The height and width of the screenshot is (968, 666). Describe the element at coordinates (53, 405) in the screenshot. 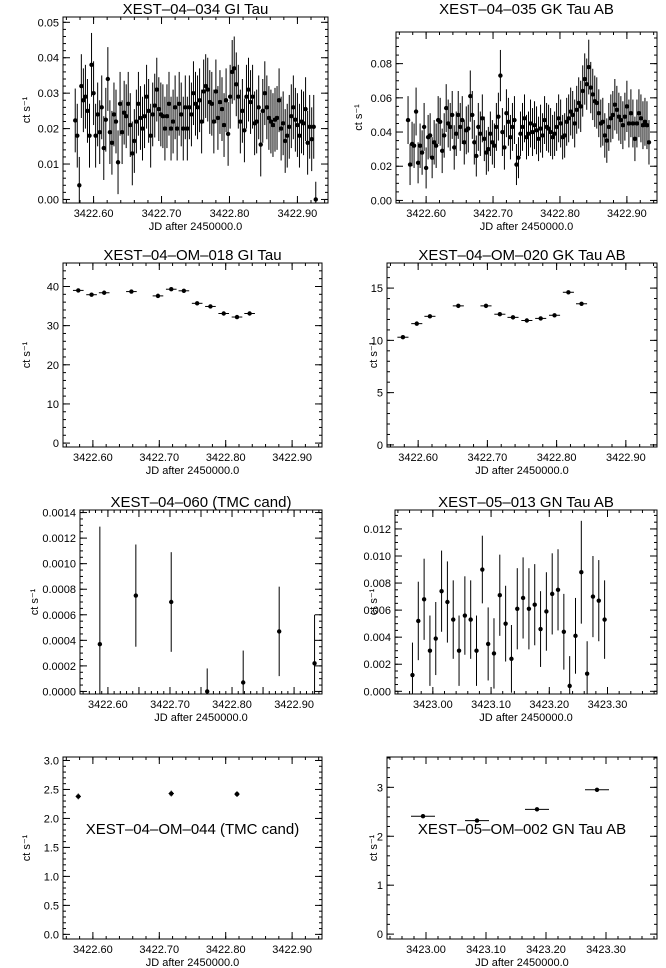

I see `y-tick-label: 10` at that location.